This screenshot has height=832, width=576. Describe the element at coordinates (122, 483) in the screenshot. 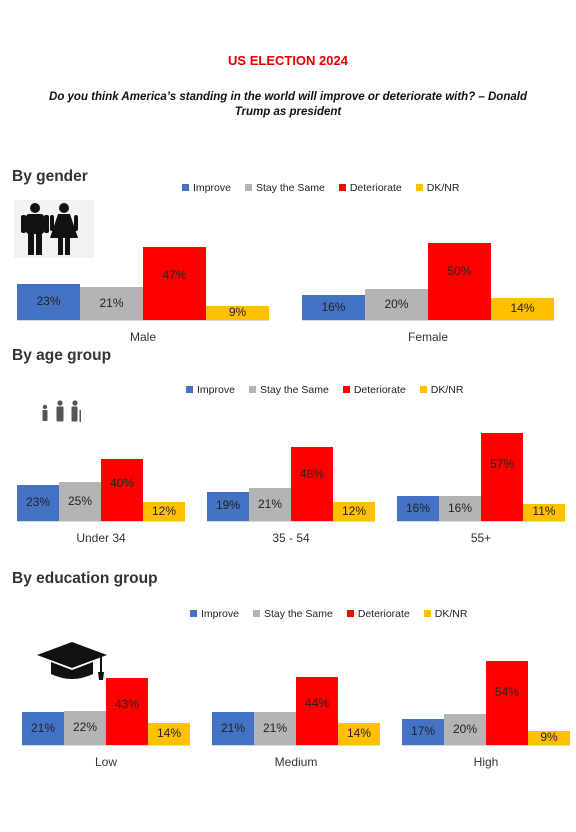

I see `data-label: 40%` at that location.